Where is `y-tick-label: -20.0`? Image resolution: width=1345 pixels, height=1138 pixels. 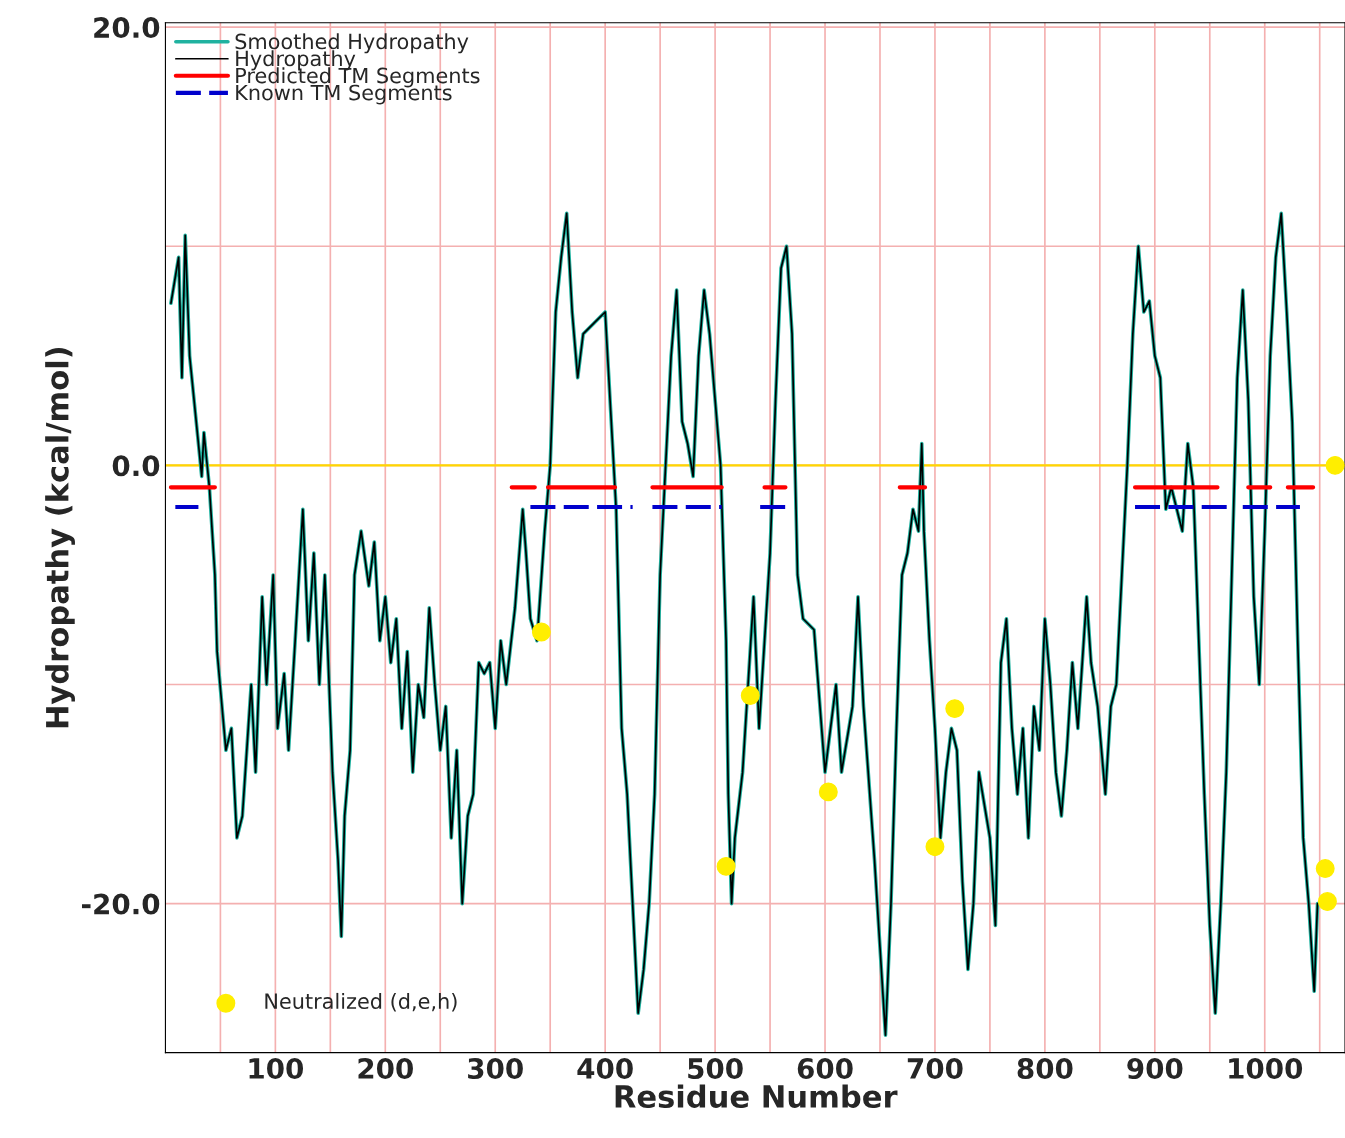
y-tick-label: -20.0 is located at coordinates (121, 904).